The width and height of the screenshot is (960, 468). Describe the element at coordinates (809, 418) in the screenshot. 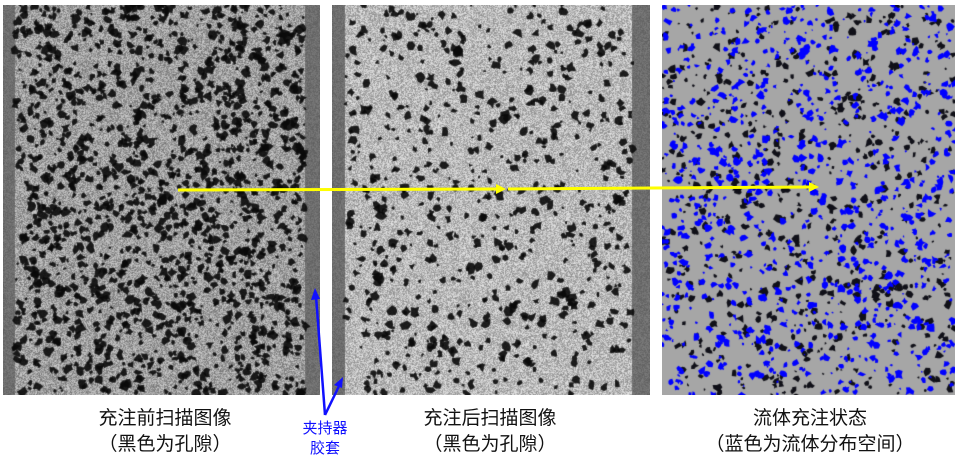

I see `caption-title: 流体充注状态` at that location.